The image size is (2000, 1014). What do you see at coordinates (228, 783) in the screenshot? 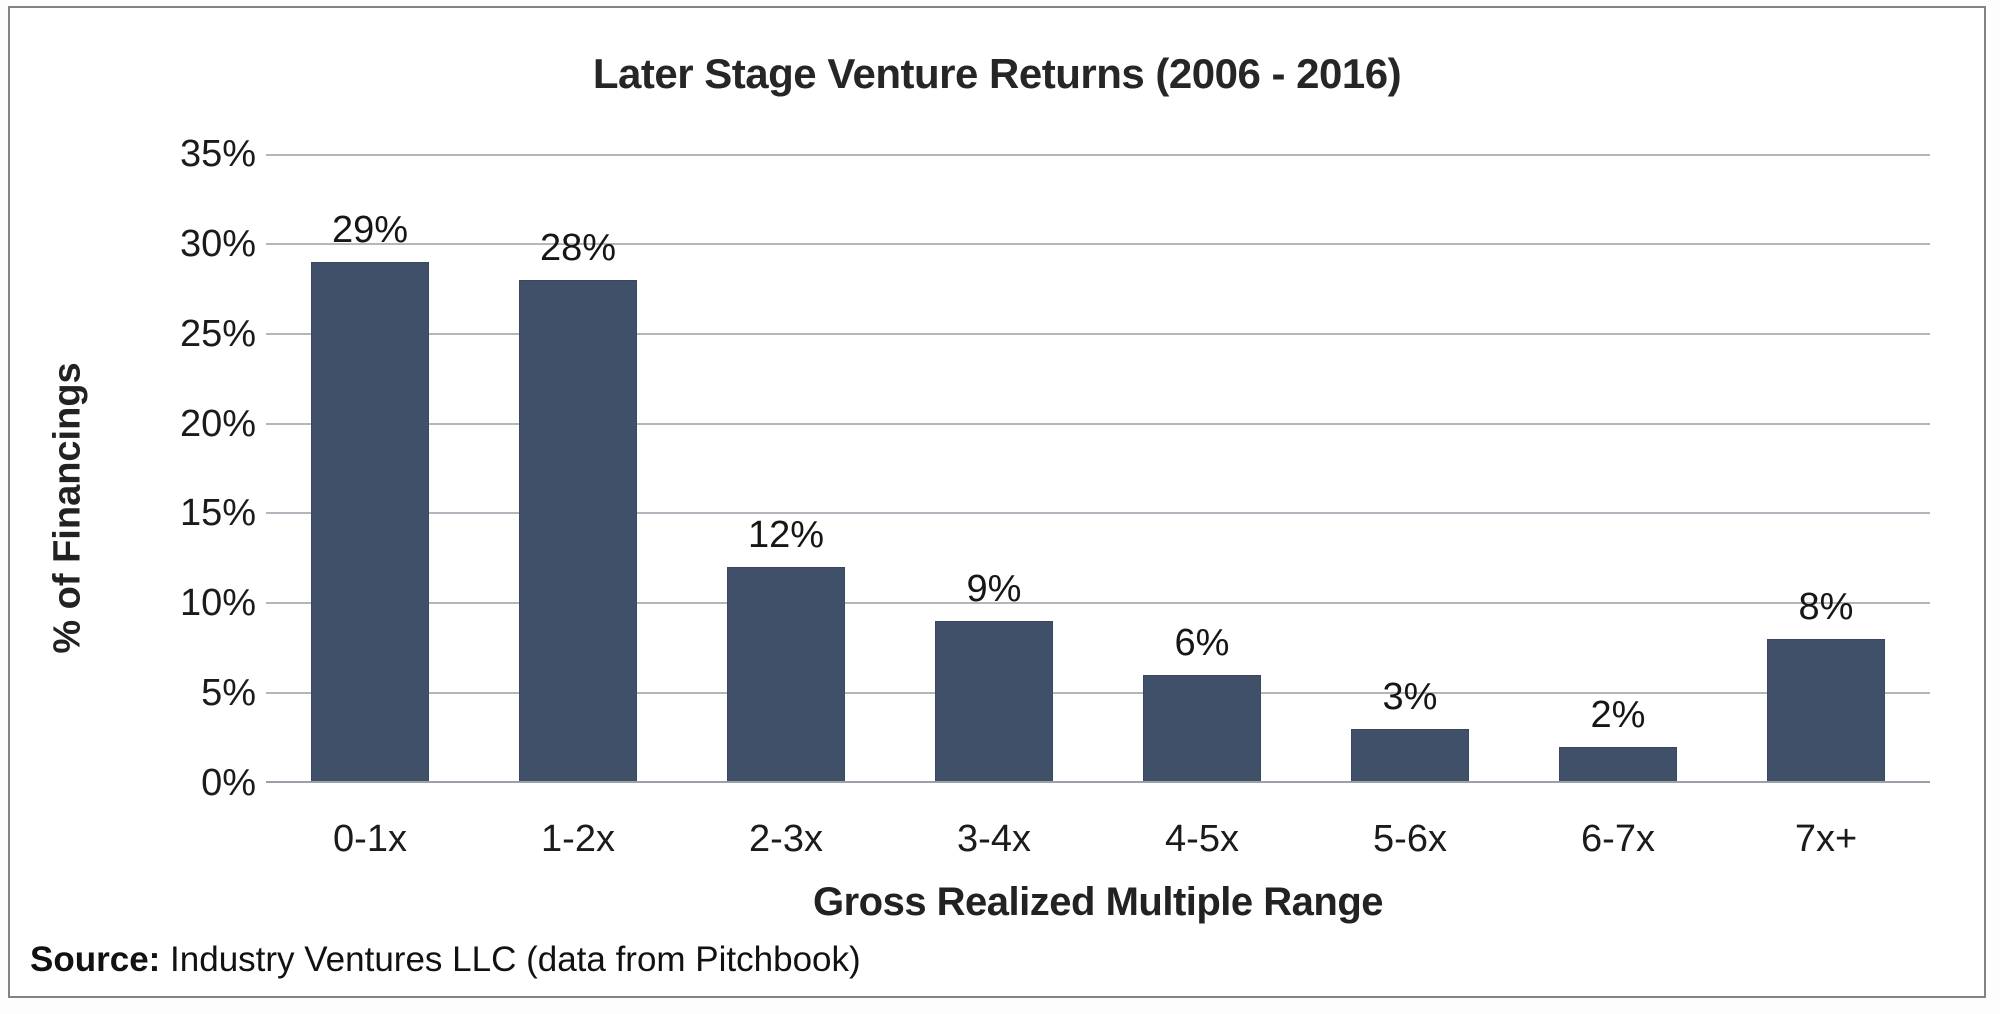
I see `y-tick-label: 0%` at bounding box center [228, 783].